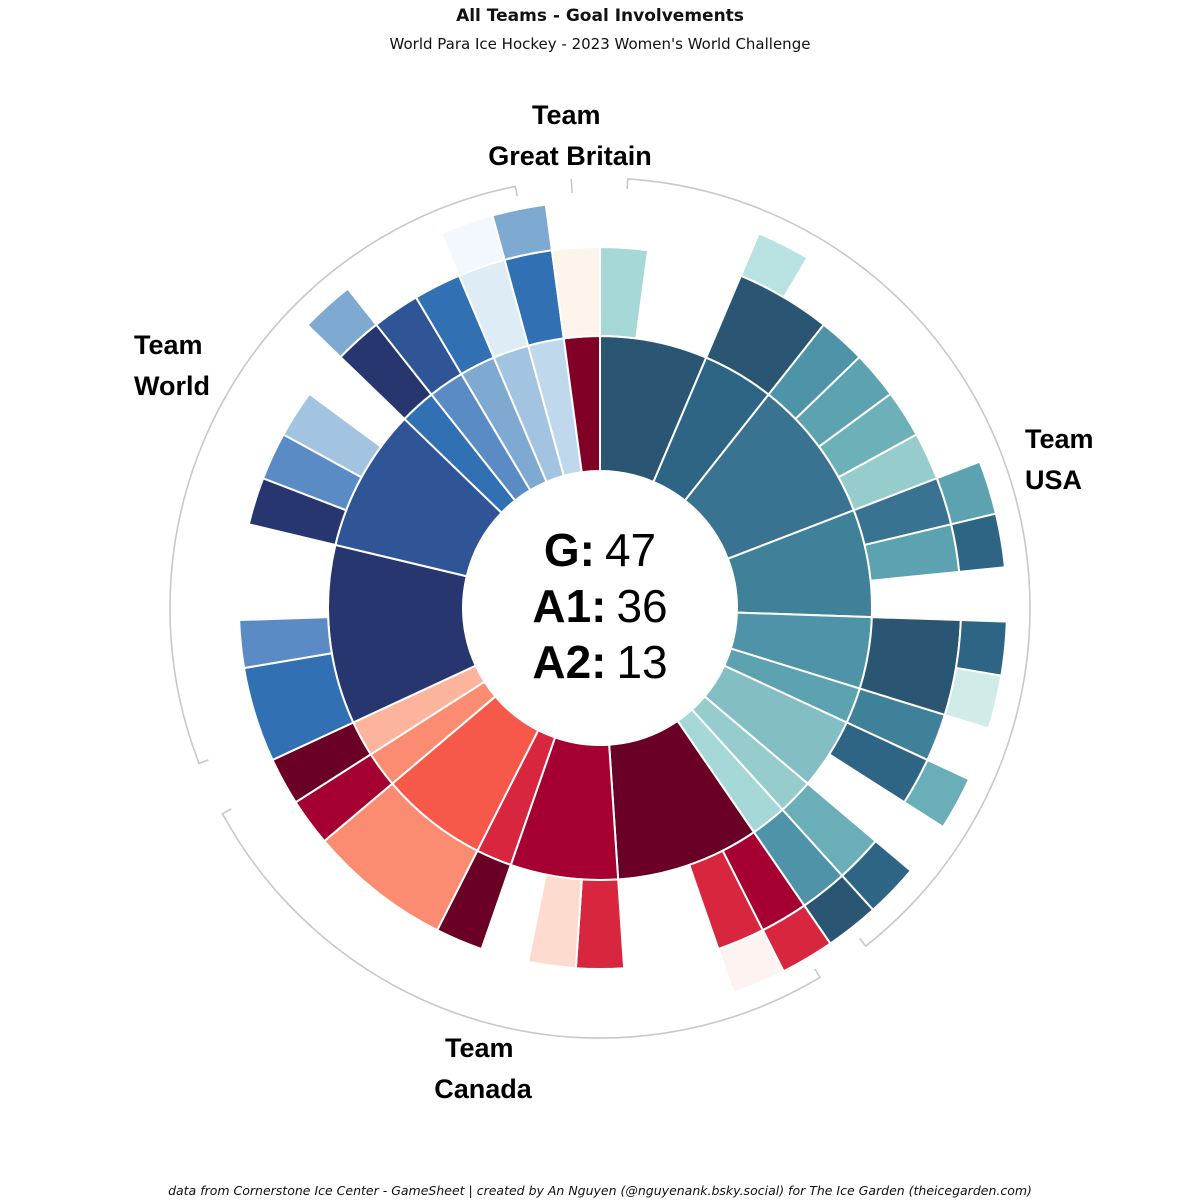 The image size is (1200, 1200). I want to click on team-label-great-britain: Team Great Britain, so click(570, 135).